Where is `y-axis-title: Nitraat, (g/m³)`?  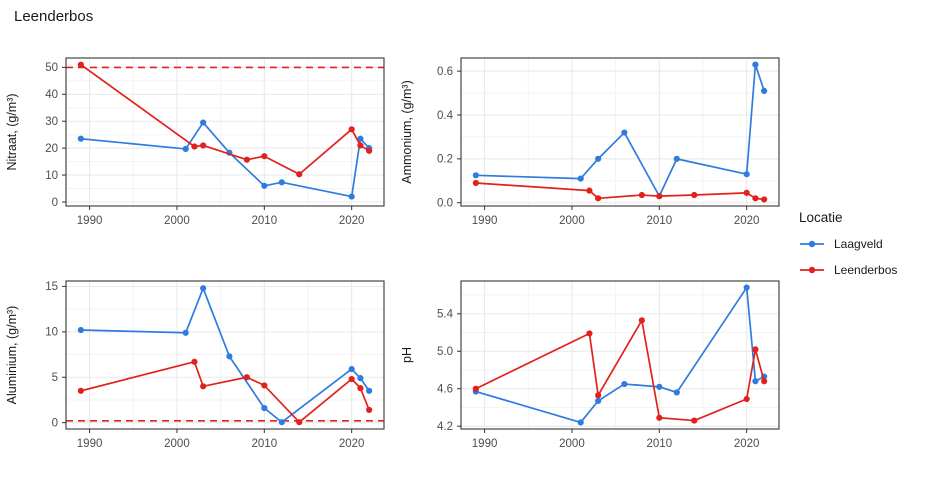
y-axis-title: Nitraat, (g/m³) is located at coordinates (12, 131).